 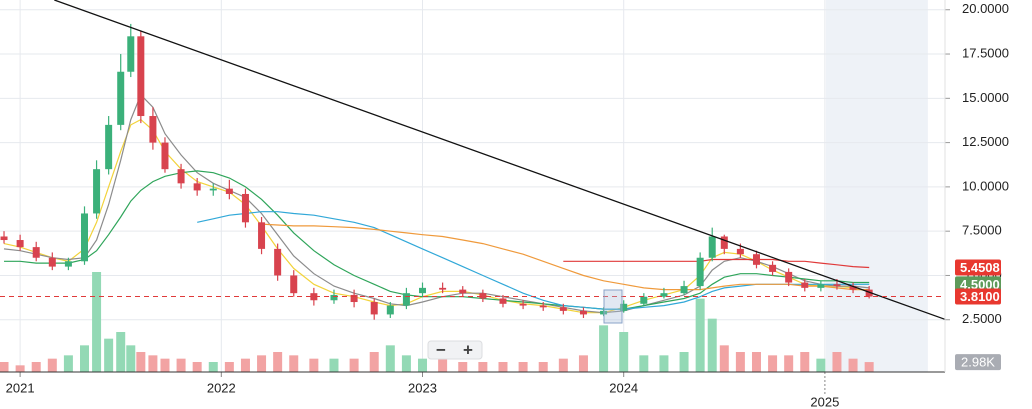 I want to click on price-label: 4.5000, so click(x=980, y=284).